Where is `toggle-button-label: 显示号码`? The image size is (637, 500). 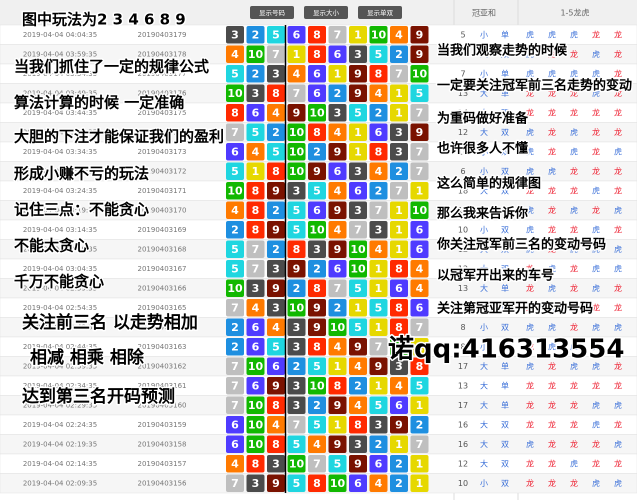 toggle-button-label: 显示号码 is located at coordinates (272, 13).